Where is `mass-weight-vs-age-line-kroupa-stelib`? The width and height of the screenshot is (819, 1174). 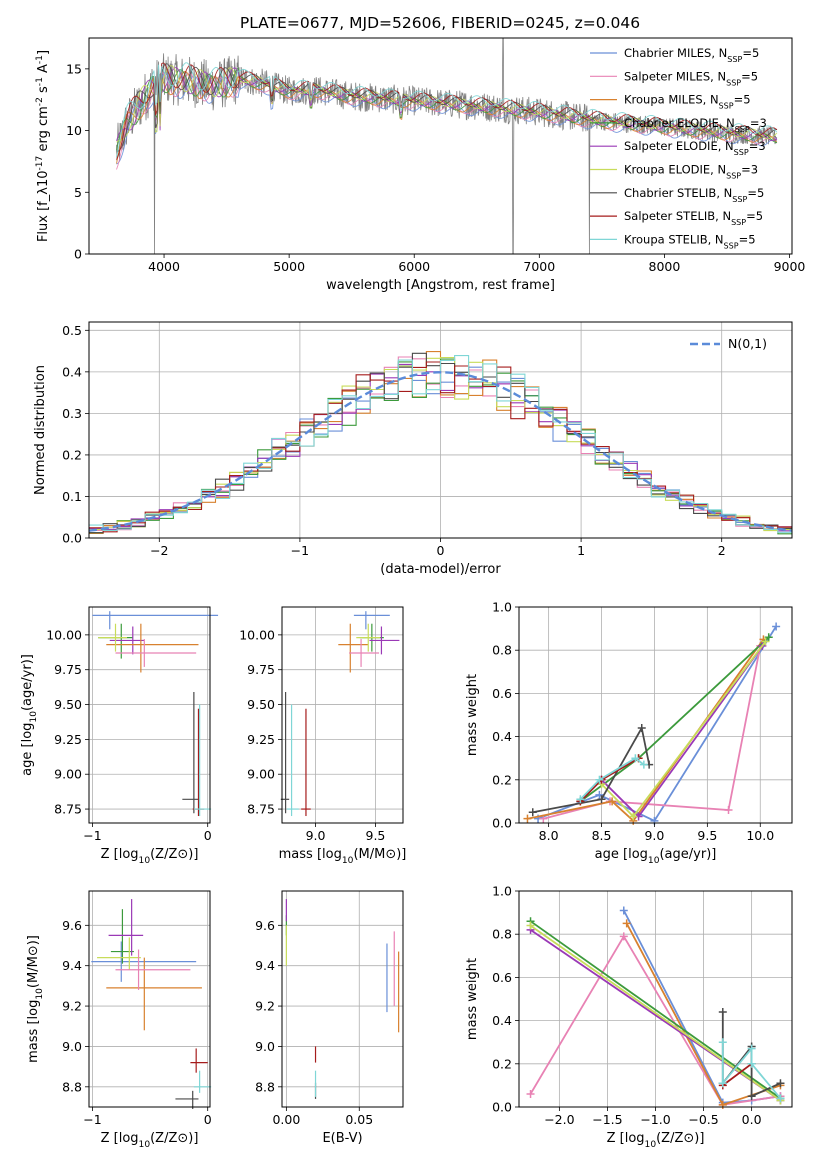
mass-weight-vs-age-line-kroupa-stelib is located at coordinates (612, 778).